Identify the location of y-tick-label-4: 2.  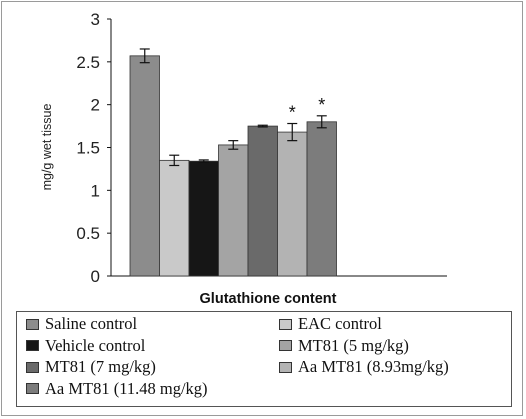
(95, 105).